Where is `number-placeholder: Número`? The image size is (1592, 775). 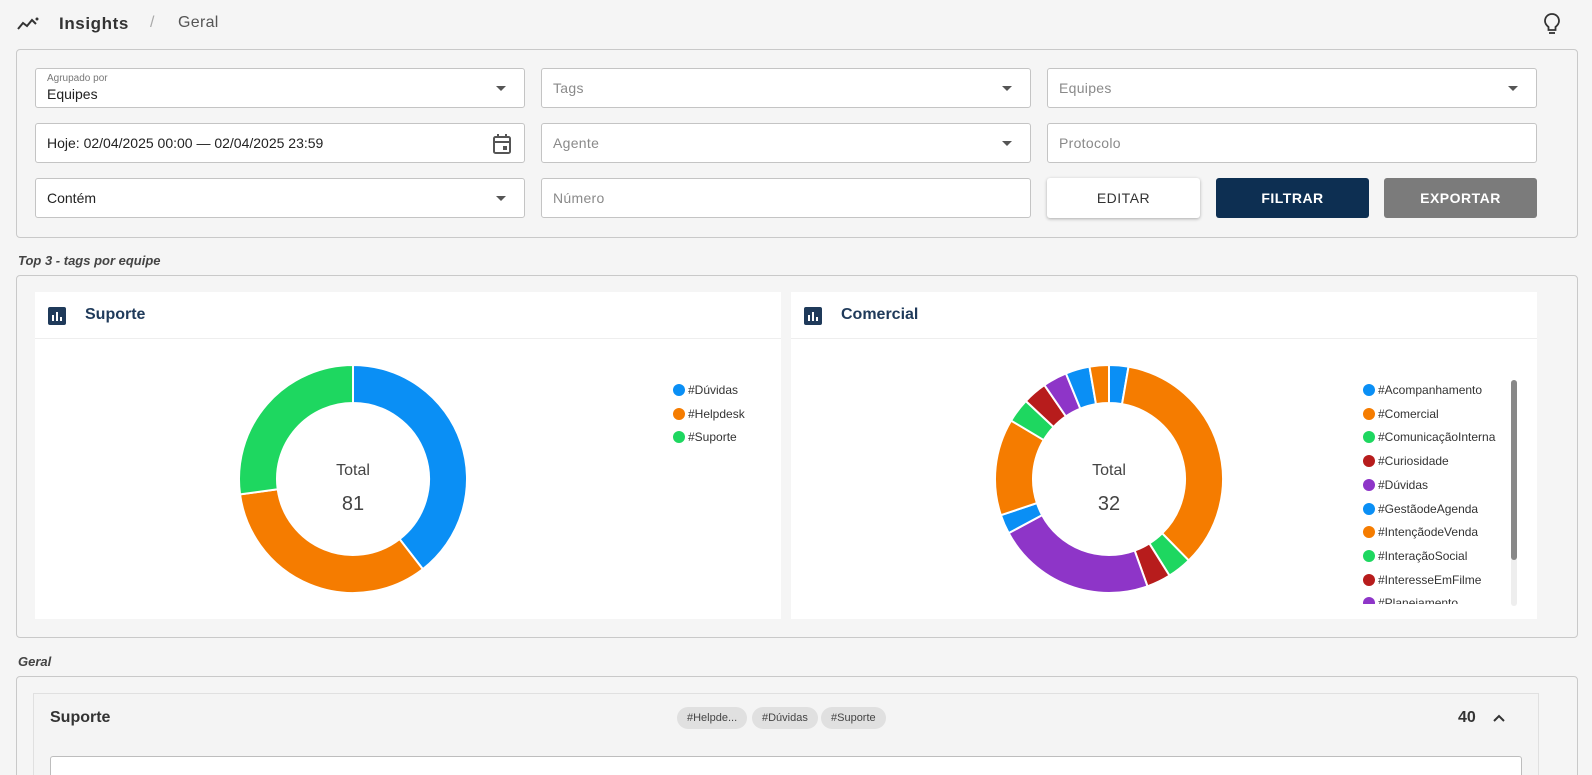
number-placeholder: Número is located at coordinates (579, 198).